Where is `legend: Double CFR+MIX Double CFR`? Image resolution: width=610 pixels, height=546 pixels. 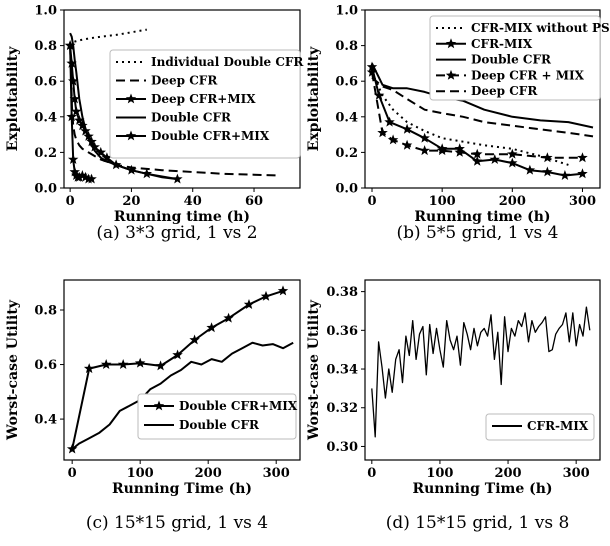 legend: Double CFR+MIX Double CFR is located at coordinates (217, 416).